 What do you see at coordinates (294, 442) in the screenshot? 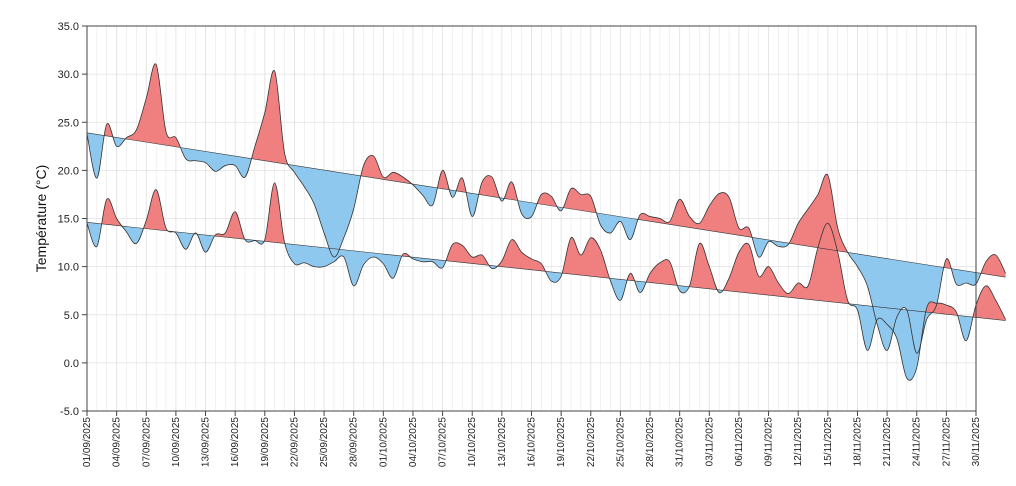
I see `x-tick-label: 22/09/2025` at bounding box center [294, 442].